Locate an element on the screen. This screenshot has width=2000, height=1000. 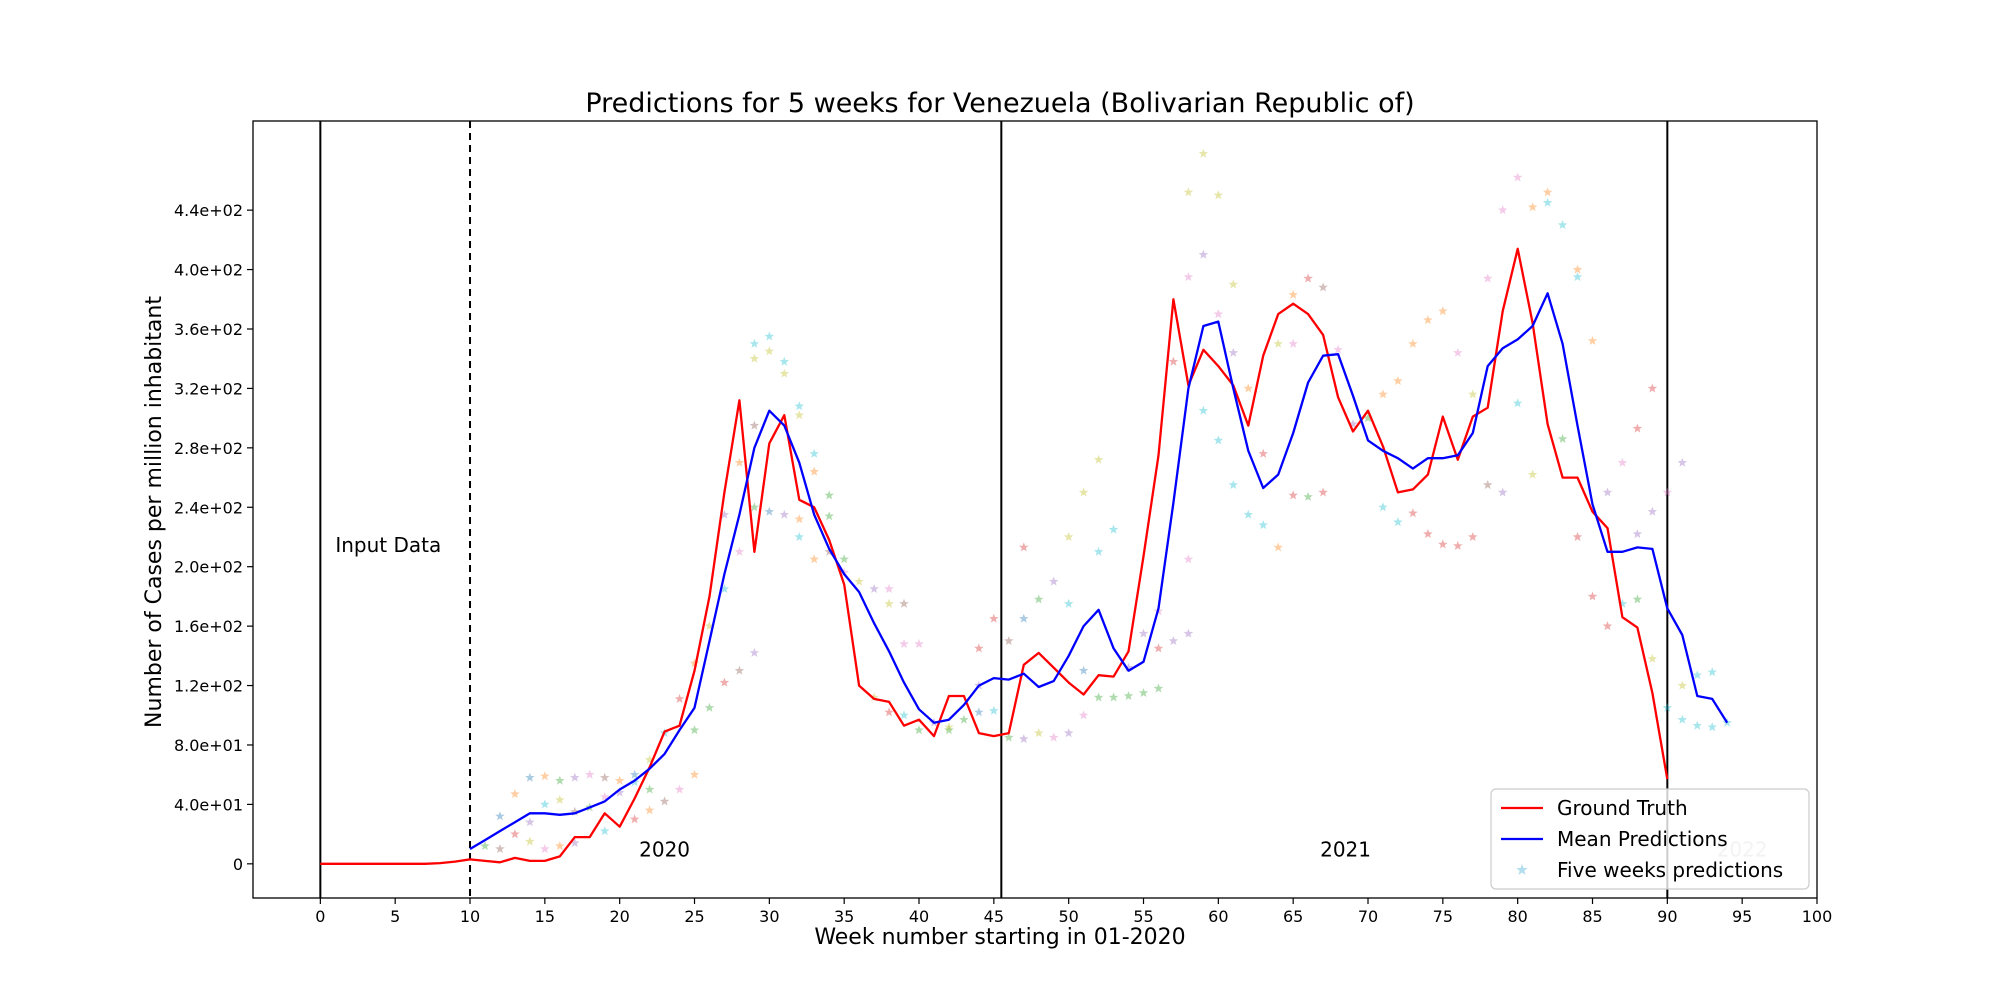
x-tick-label: 20 is located at coordinates (619, 916).